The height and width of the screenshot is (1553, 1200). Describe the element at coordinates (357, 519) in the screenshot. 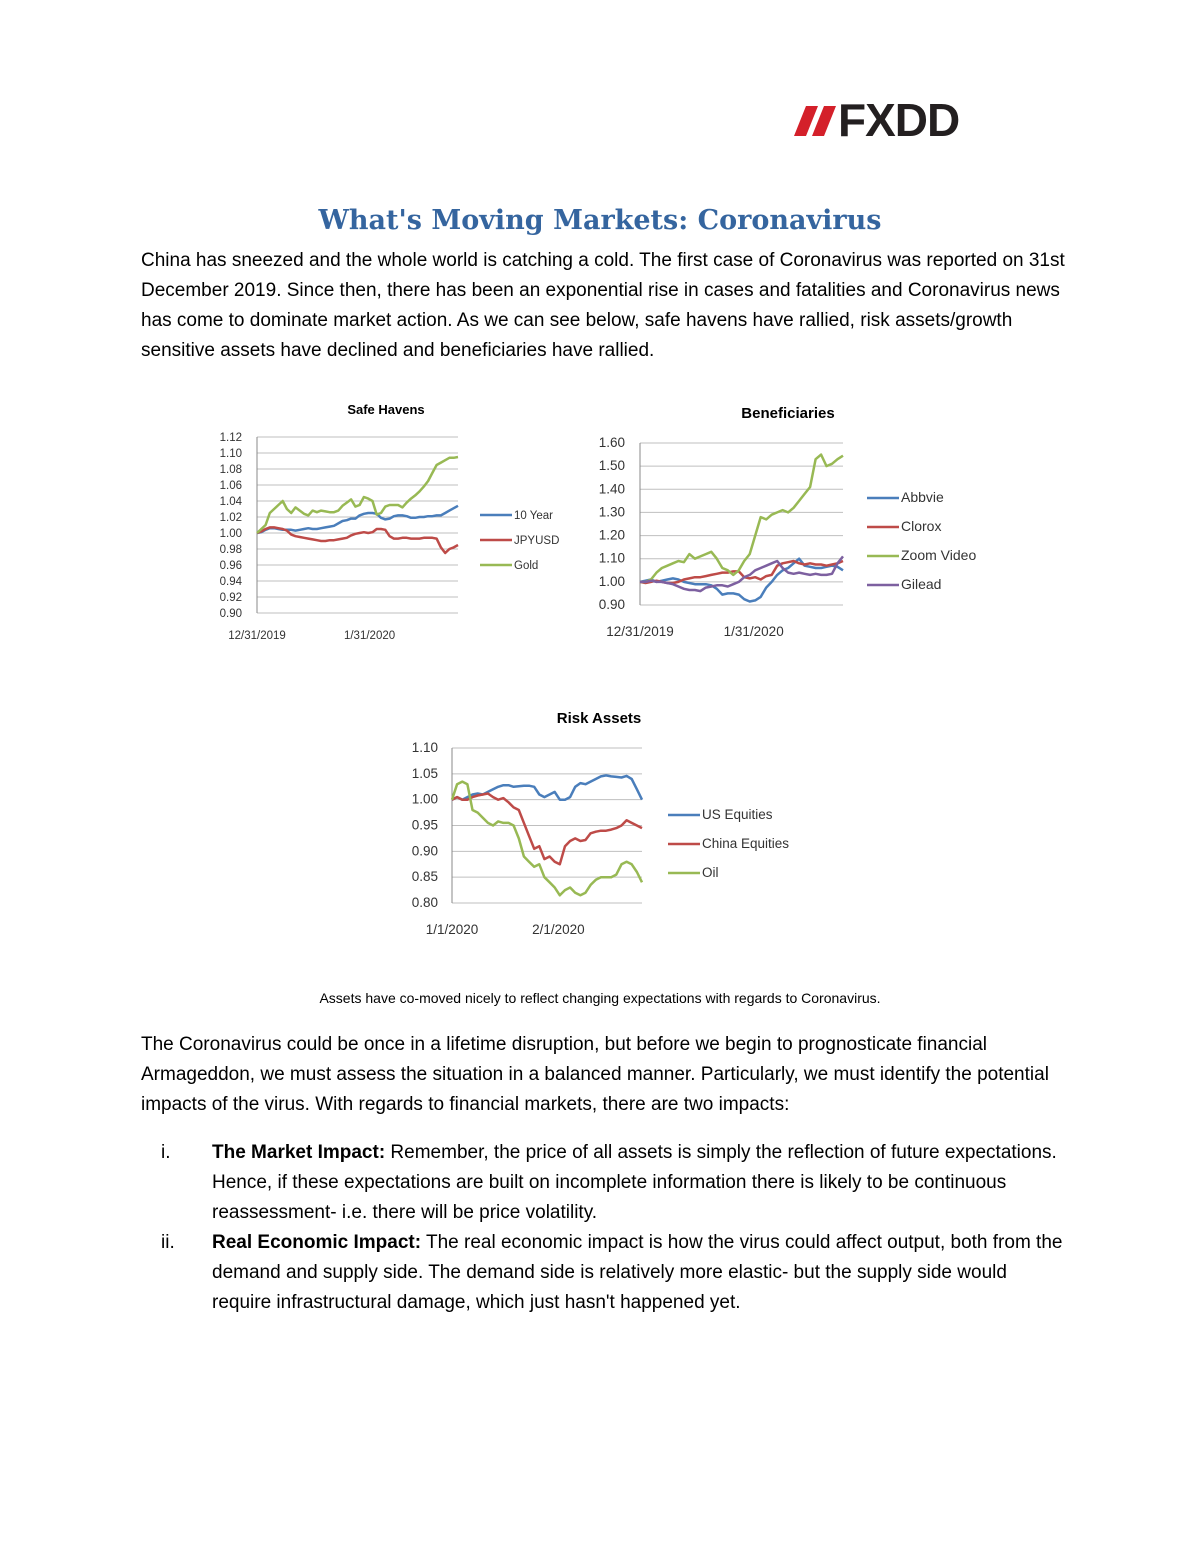

I see `series-line-10-year` at that location.